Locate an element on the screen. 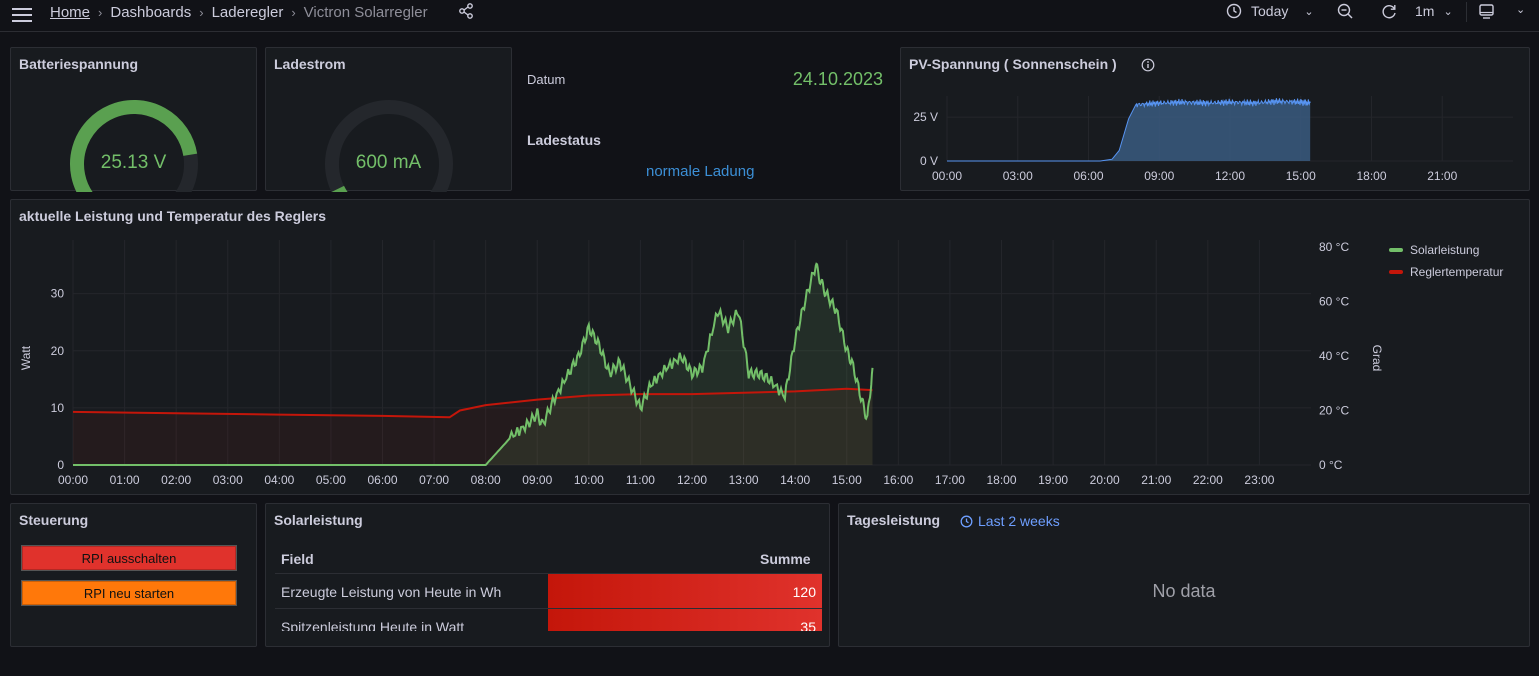  refresh-icon is located at coordinates (1389, 11).